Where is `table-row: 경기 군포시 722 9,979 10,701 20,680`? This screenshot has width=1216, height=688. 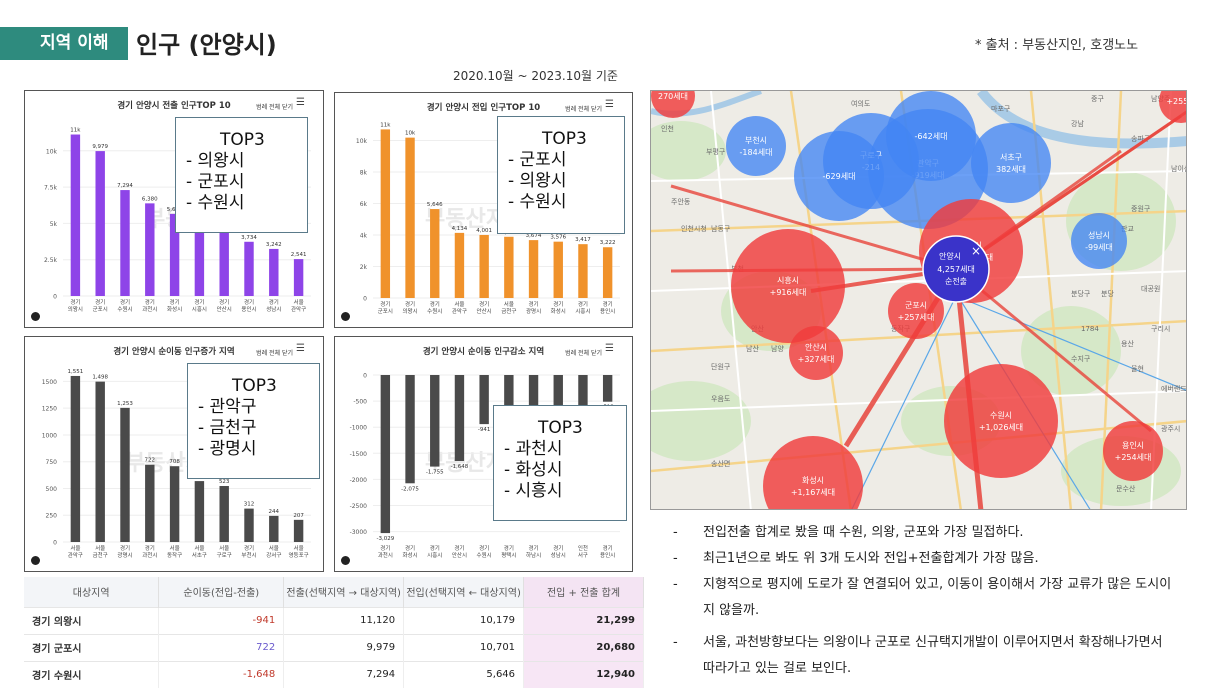
table-row: 경기 군포시 722 9,979 10,701 20,680 is located at coordinates (334, 647).